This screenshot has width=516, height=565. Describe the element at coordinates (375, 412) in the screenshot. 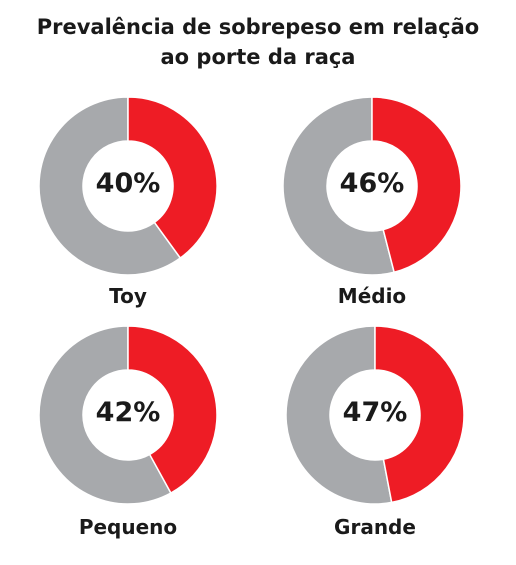

I see `donut-value-grande: 47%` at that location.